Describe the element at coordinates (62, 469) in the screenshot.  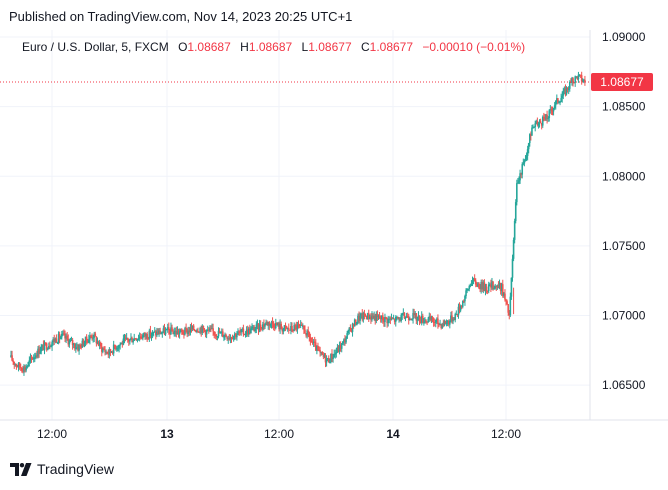
I see `tradingview-footer: TradingView` at that location.